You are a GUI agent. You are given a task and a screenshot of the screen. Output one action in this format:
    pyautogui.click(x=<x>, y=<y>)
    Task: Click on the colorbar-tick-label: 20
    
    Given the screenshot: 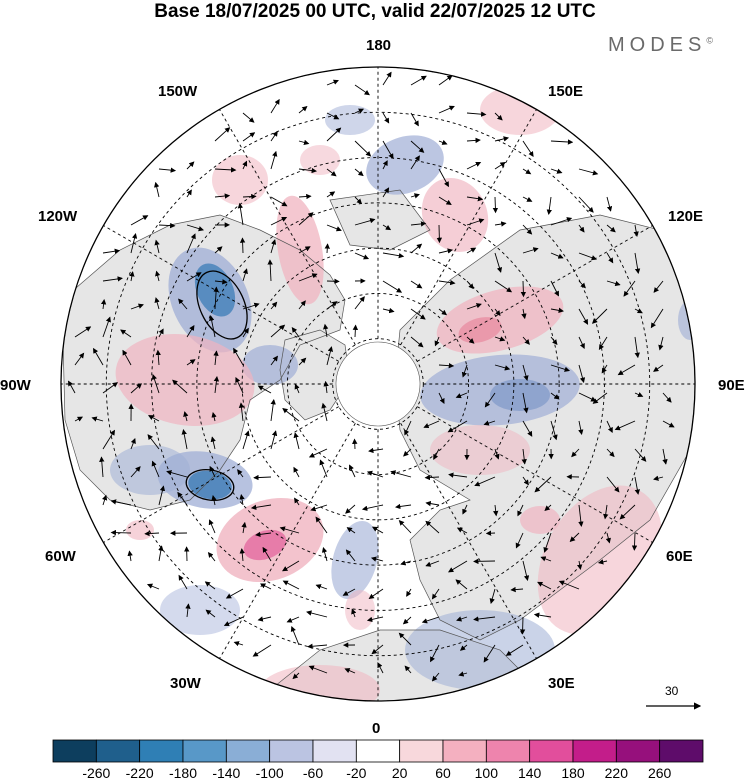 What is the action you would take?
    pyautogui.click(x=399, y=773)
    